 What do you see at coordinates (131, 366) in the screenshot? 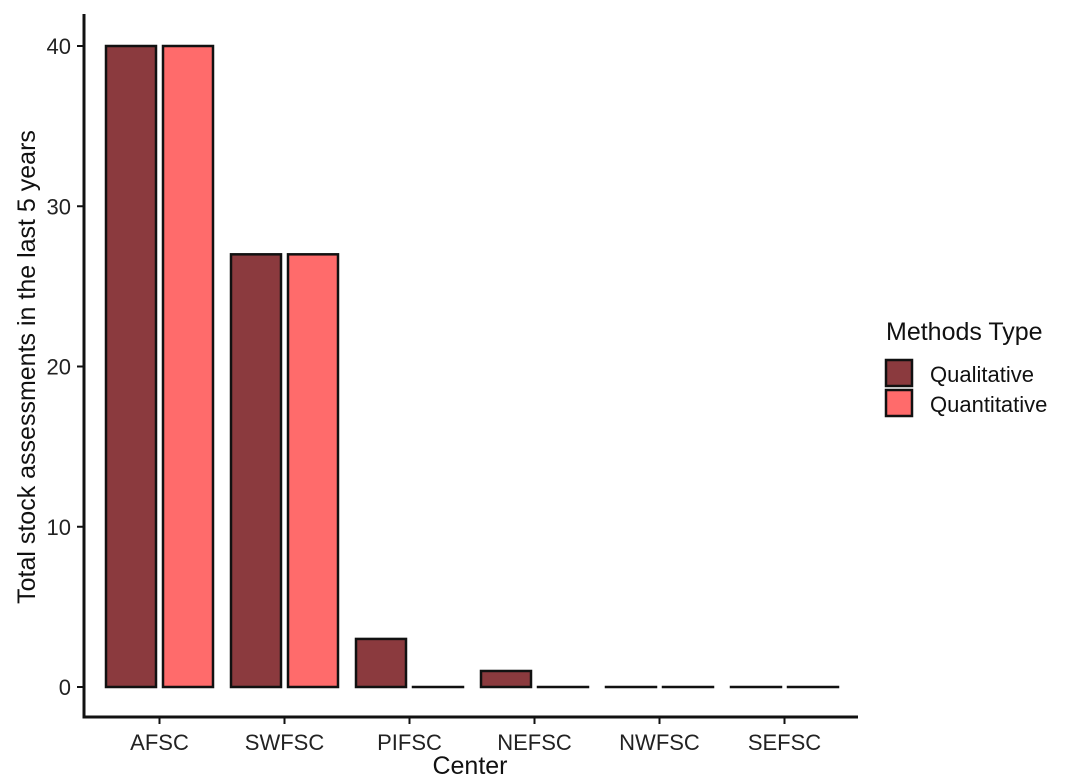
I see `bar-afsc-qualitative` at bounding box center [131, 366].